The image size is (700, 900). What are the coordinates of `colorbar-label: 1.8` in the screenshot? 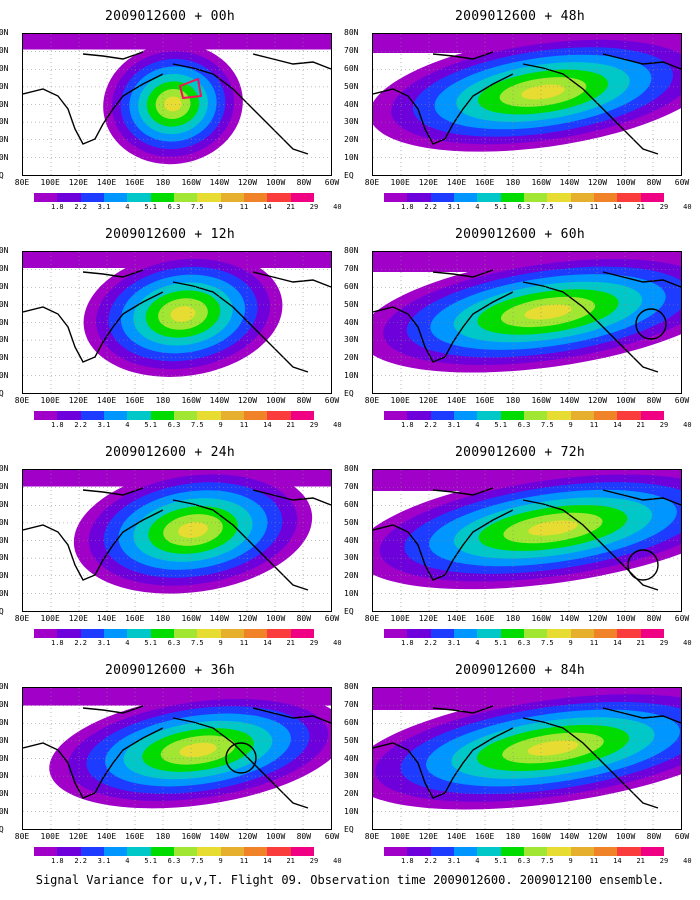 It's located at (57, 207).